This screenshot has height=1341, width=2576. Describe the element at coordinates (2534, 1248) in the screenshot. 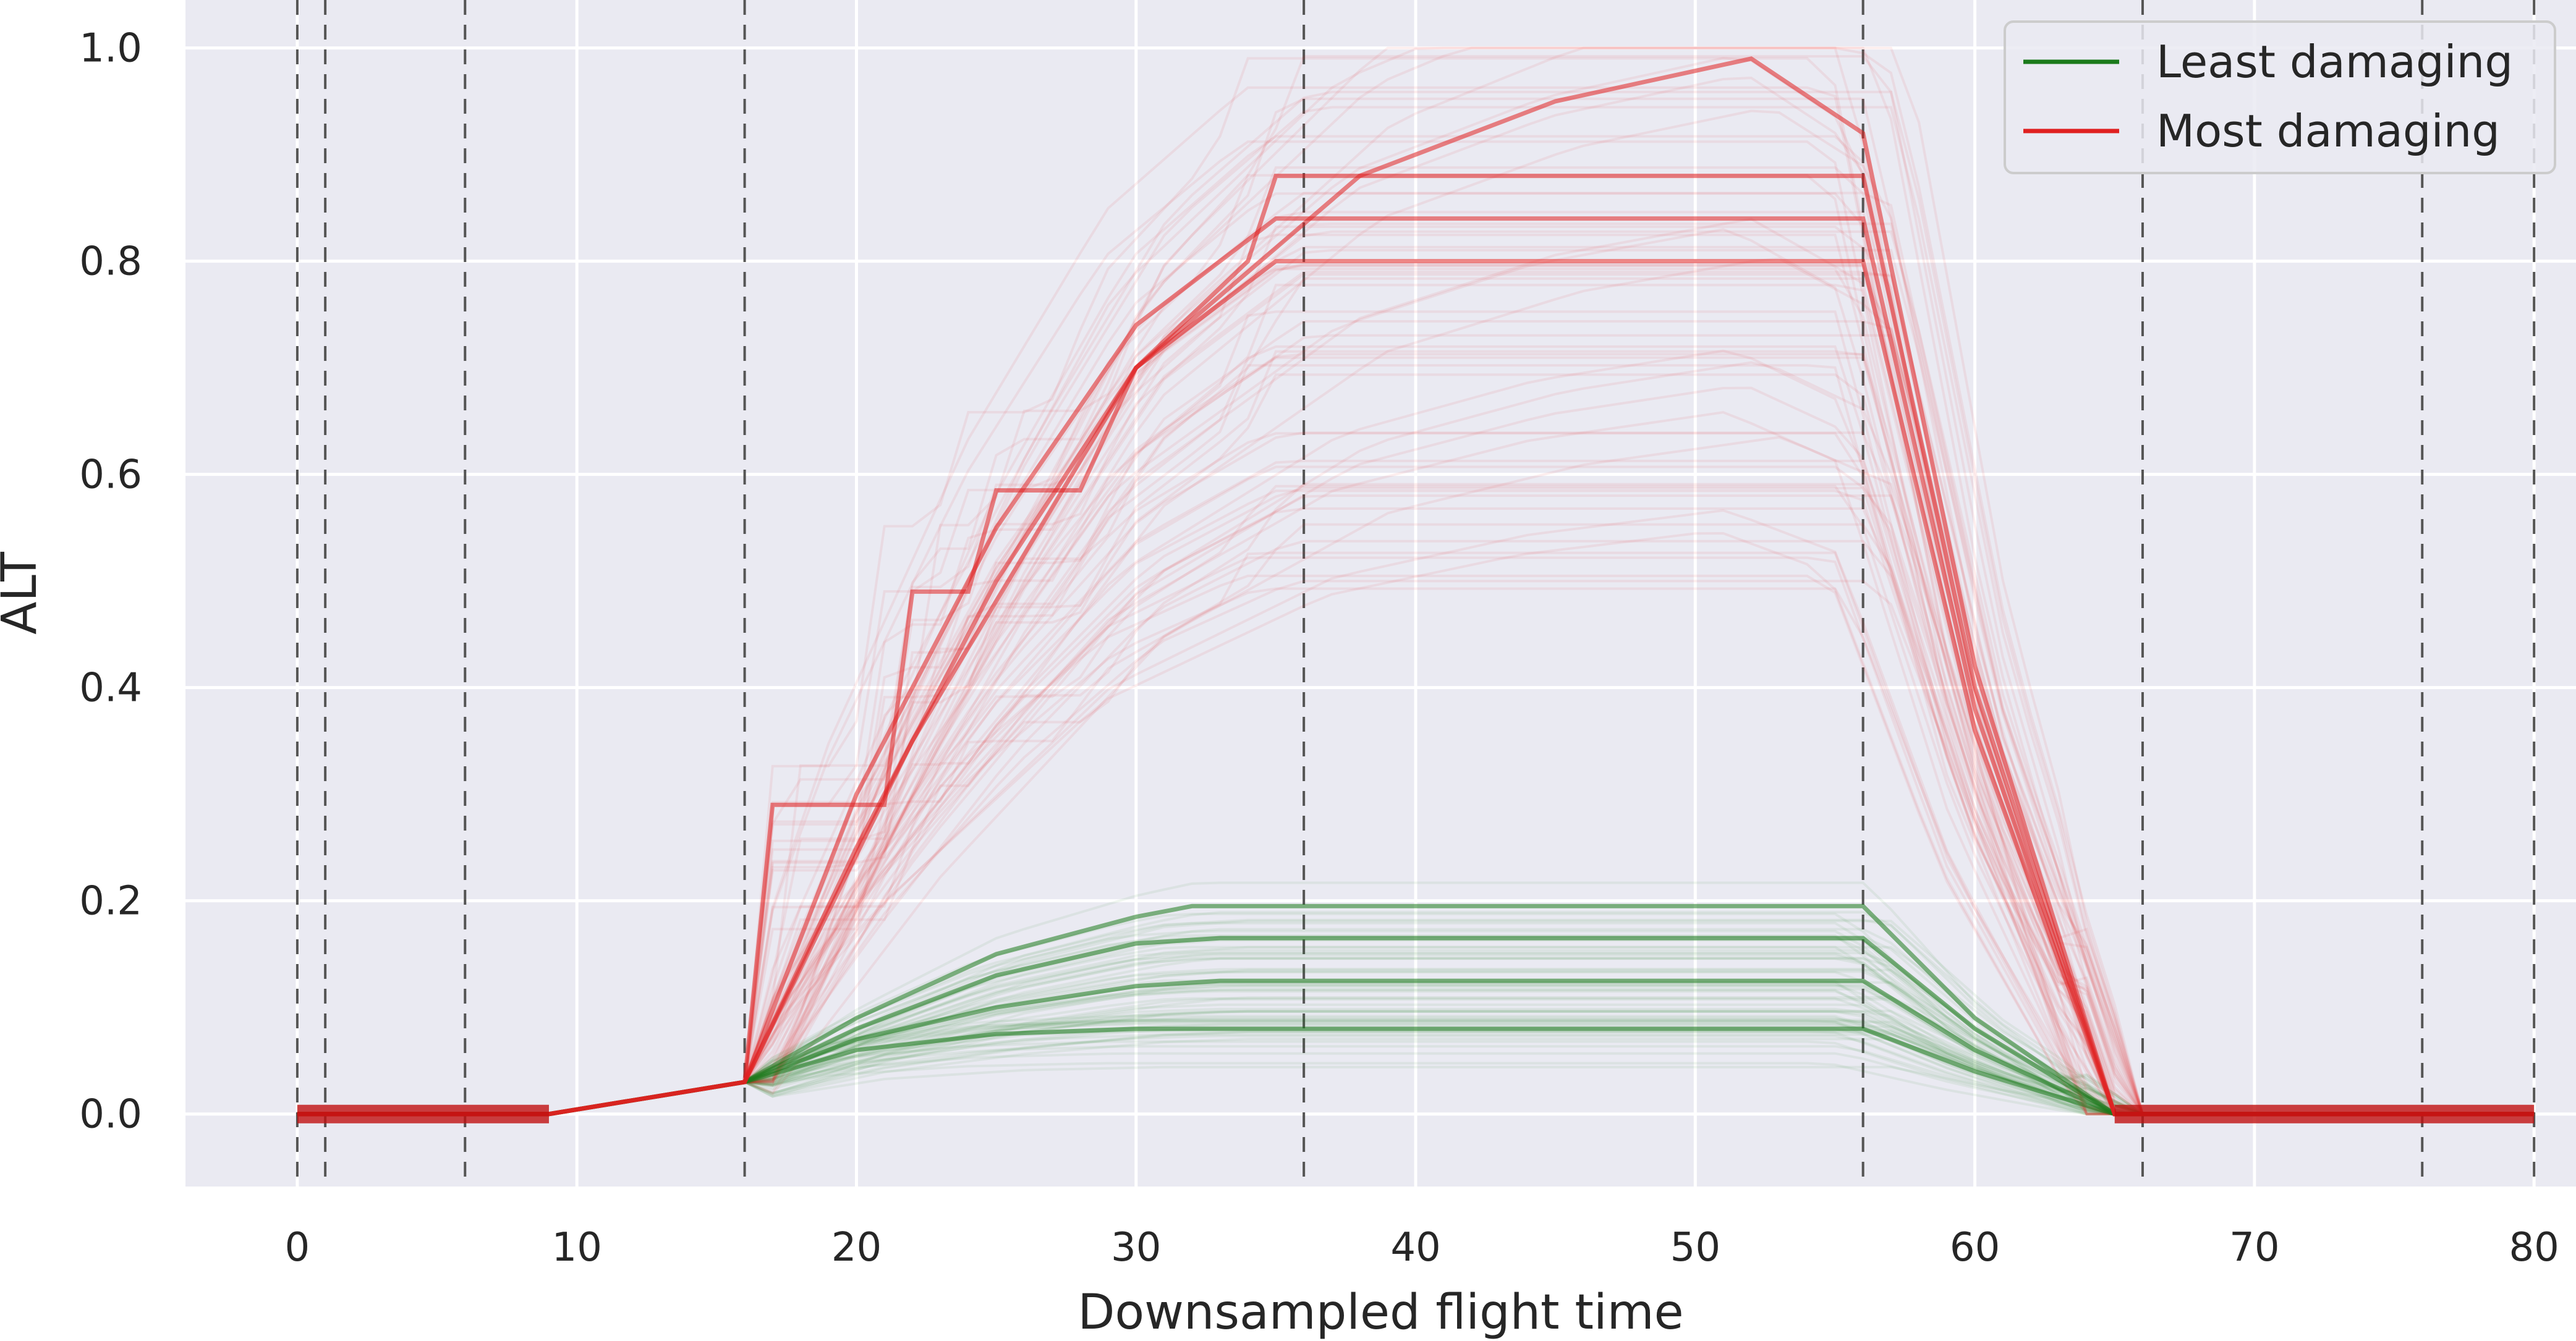

I see `x-tick-label: 80` at that location.